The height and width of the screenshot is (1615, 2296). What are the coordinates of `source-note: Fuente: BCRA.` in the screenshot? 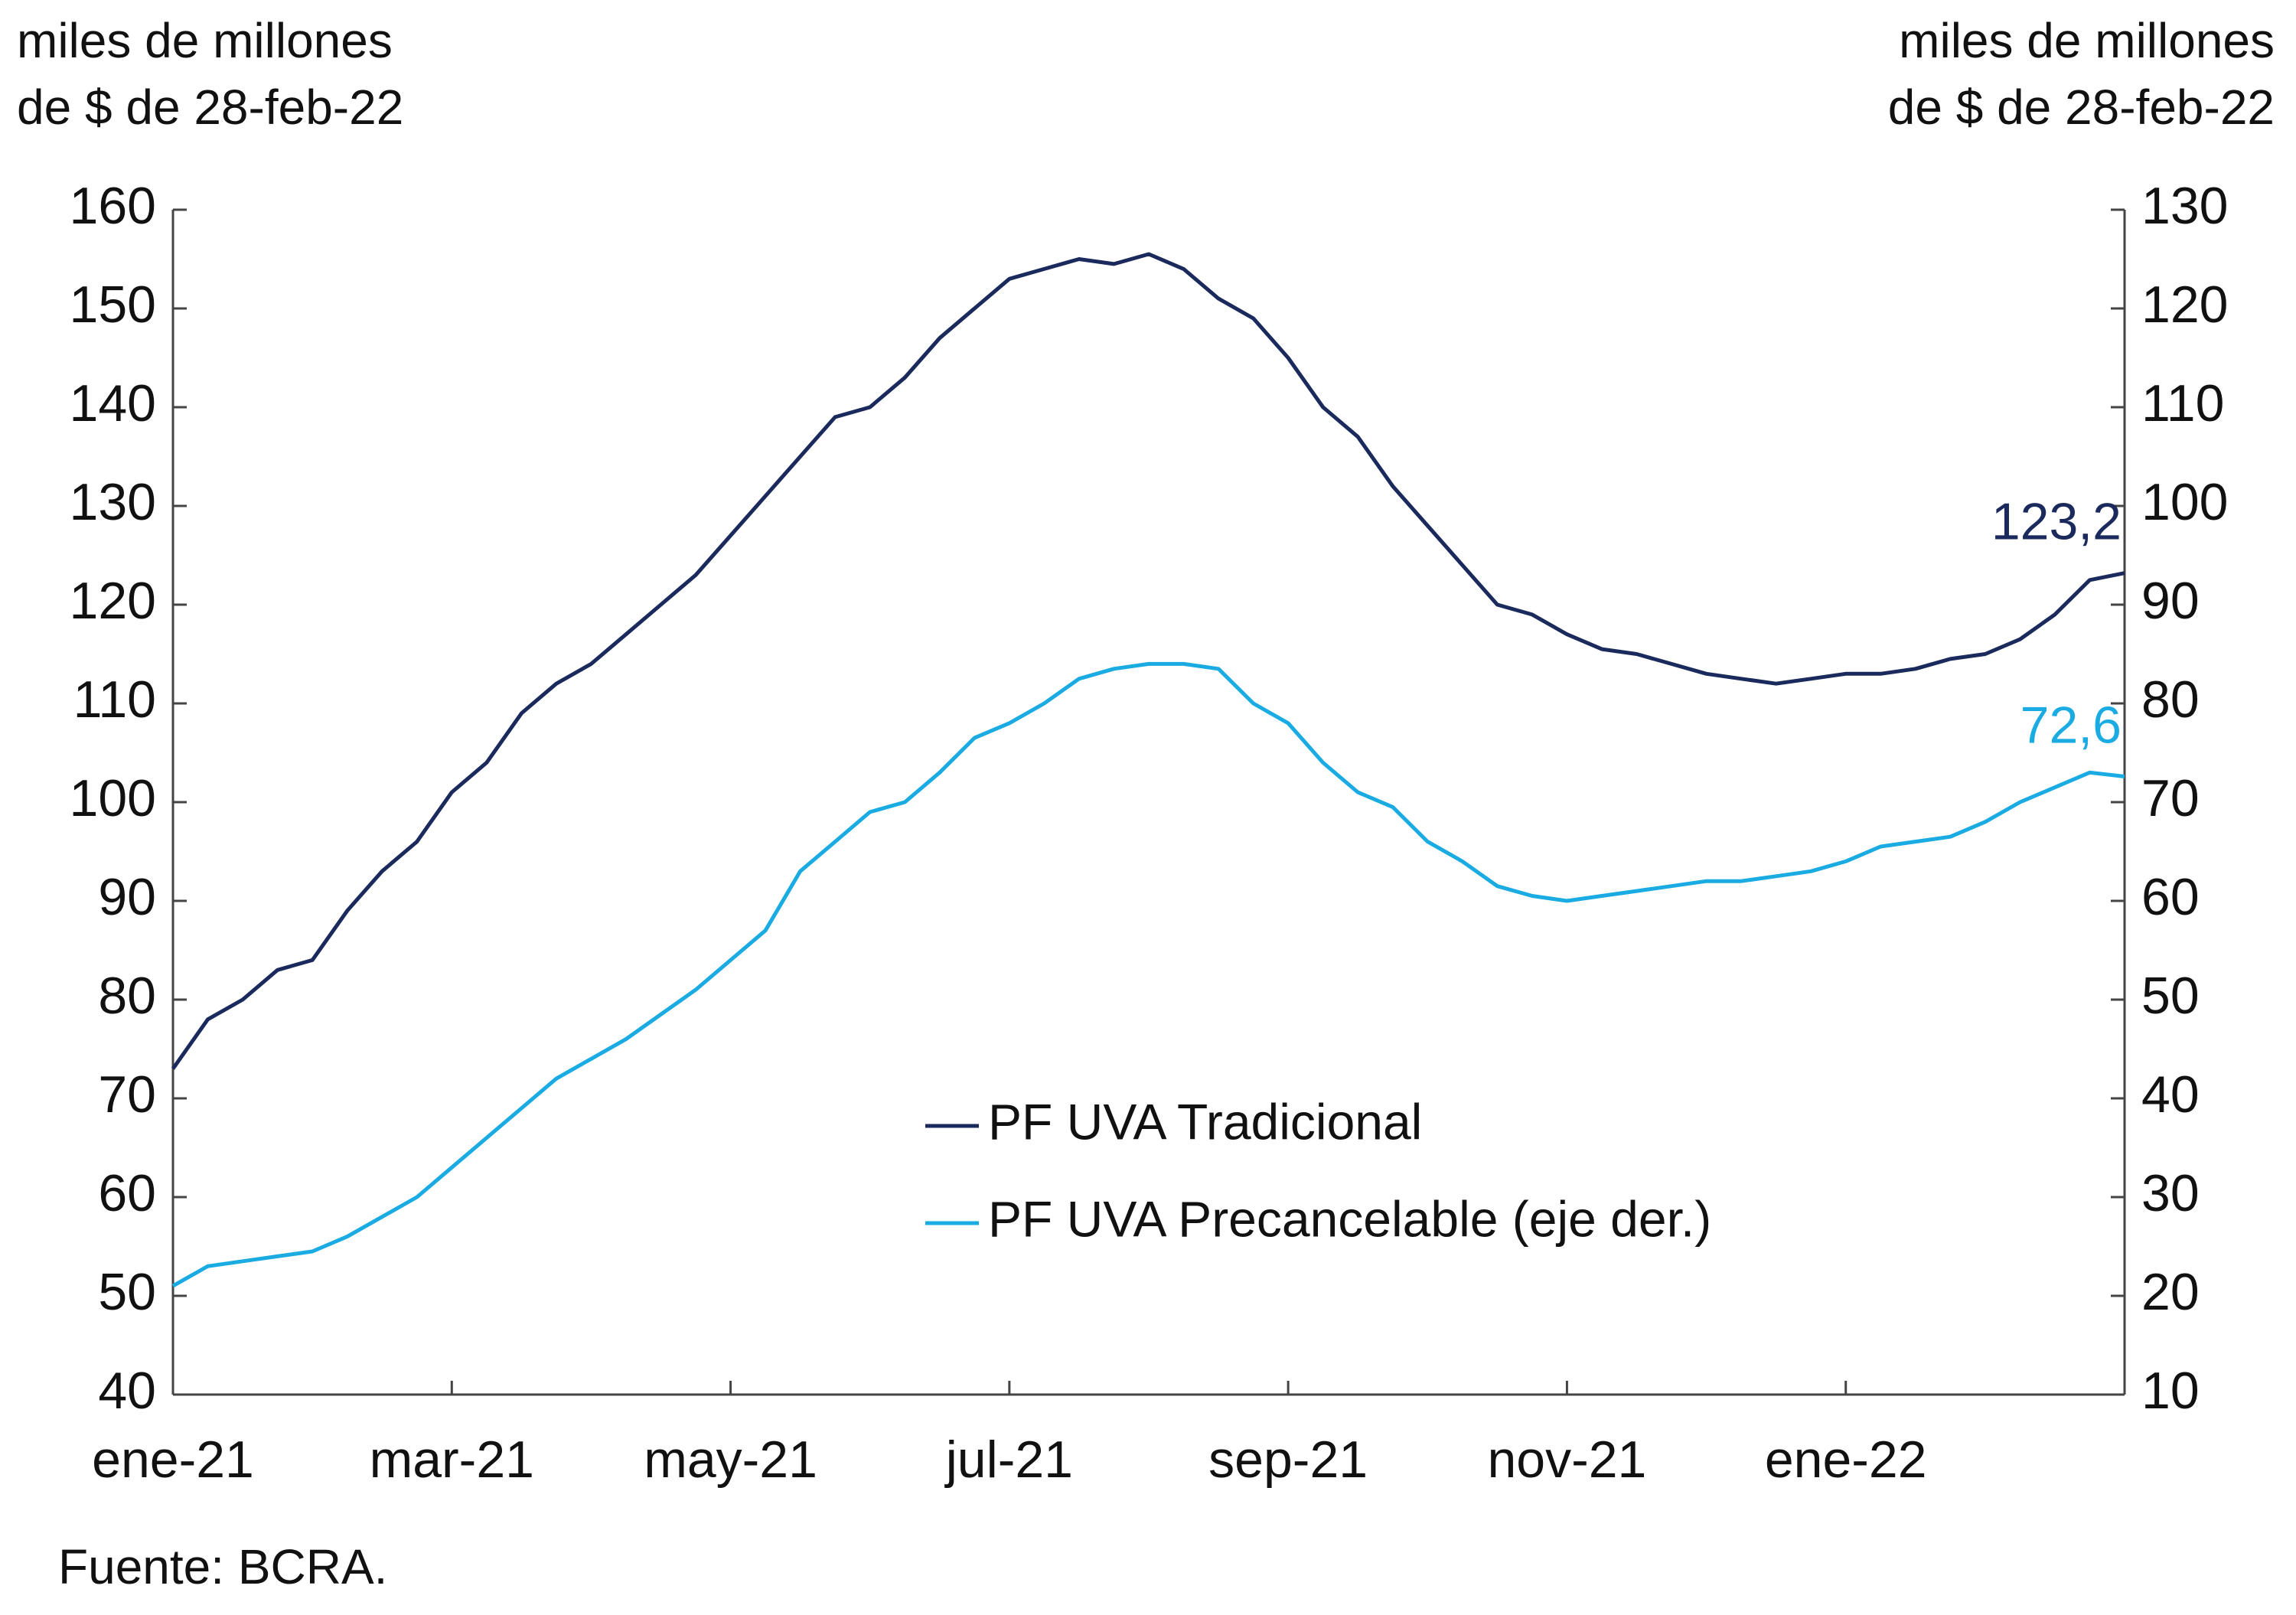 It's located at (222, 1566).